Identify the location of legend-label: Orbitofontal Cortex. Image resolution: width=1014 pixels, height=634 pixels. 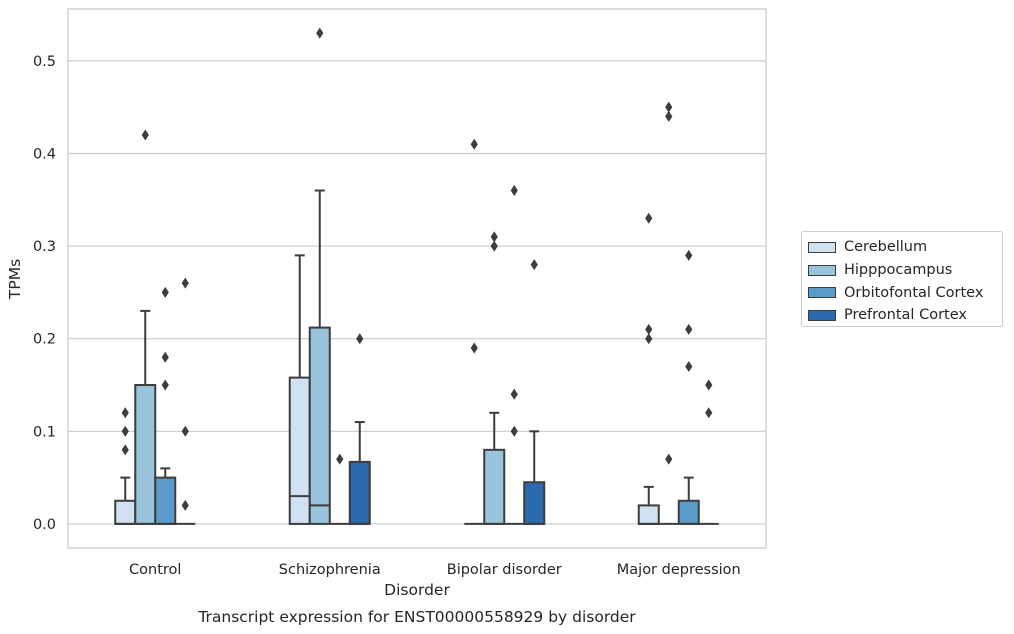
(914, 292).